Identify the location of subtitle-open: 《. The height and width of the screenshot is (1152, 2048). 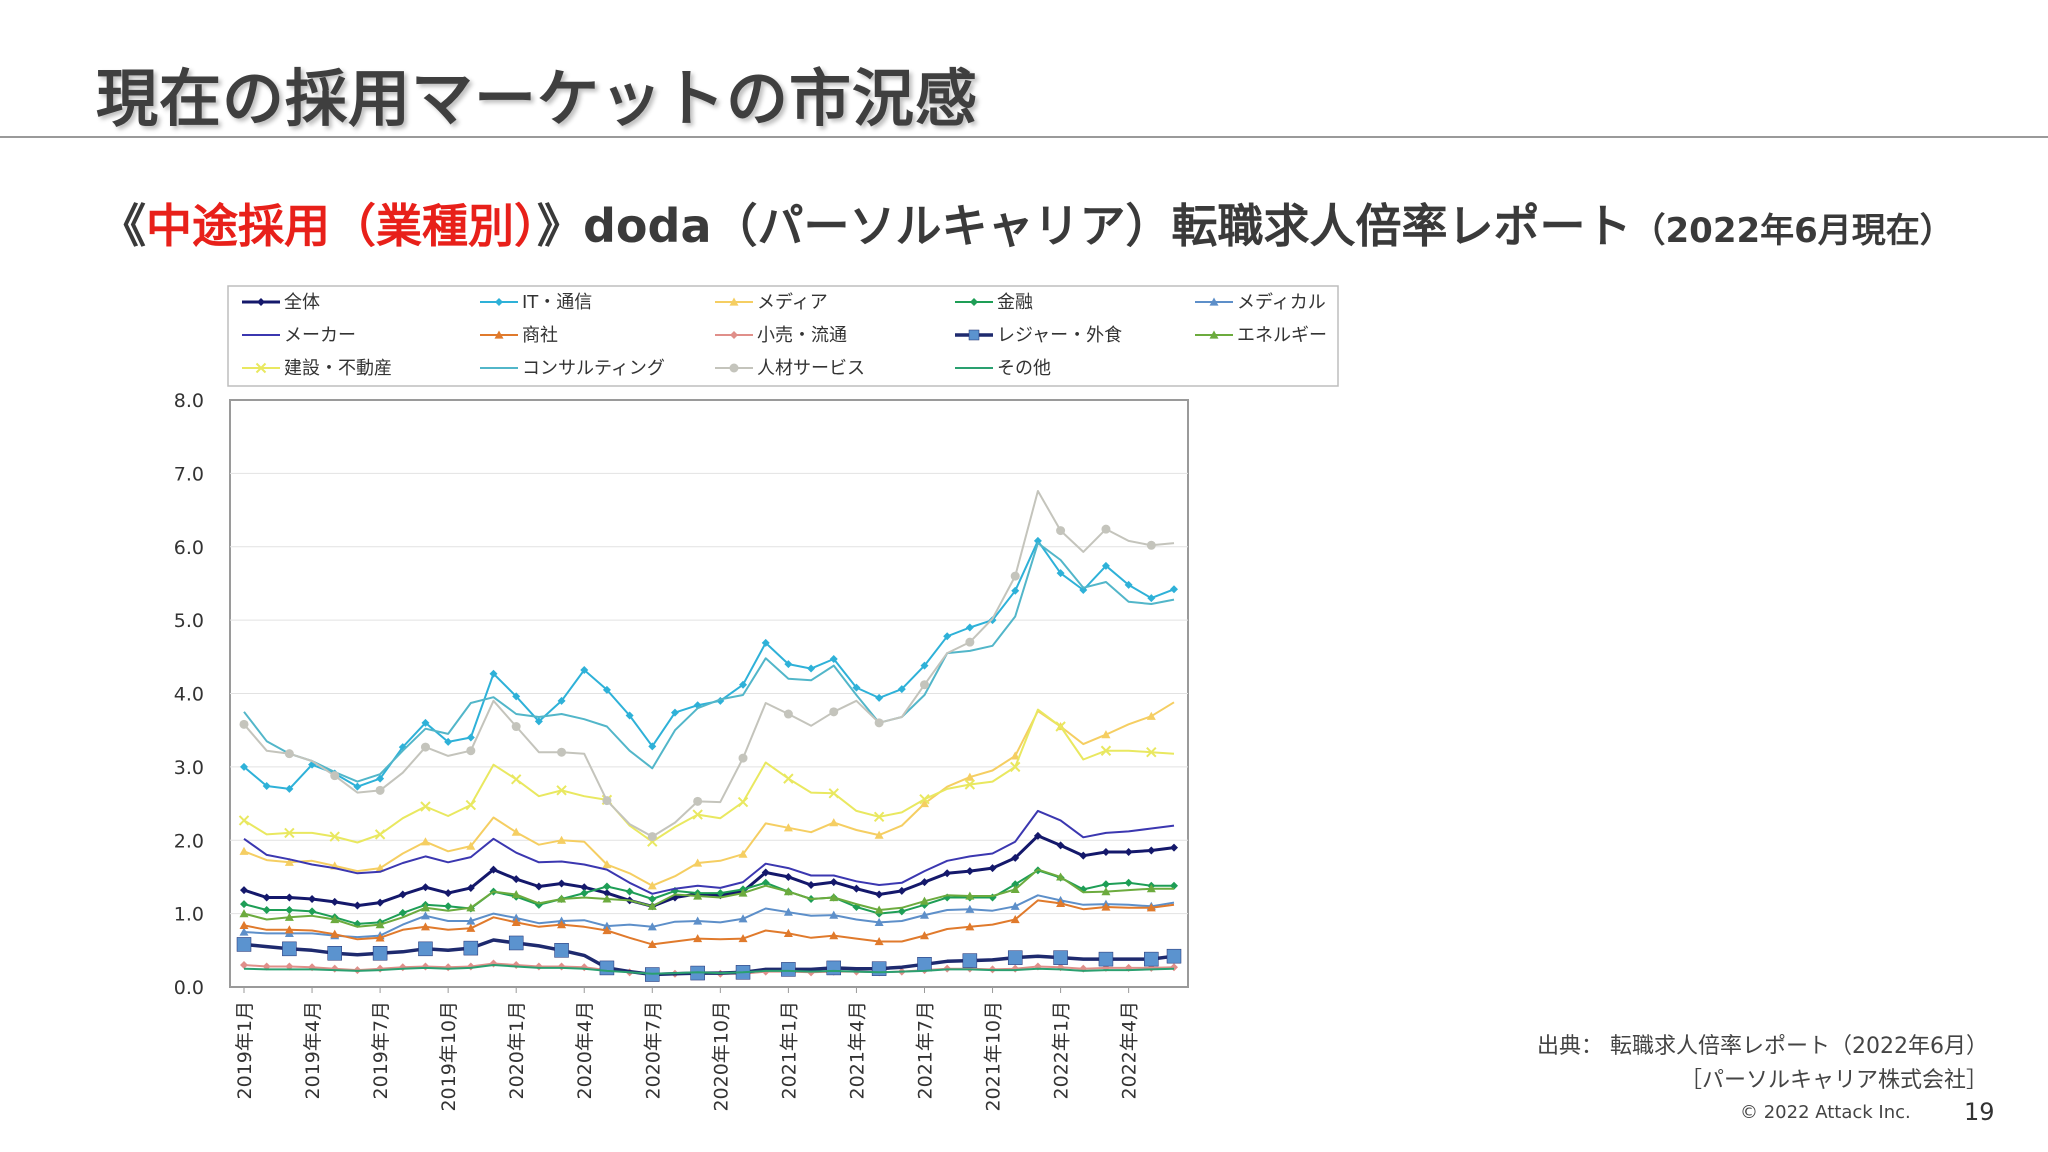
(123, 226).